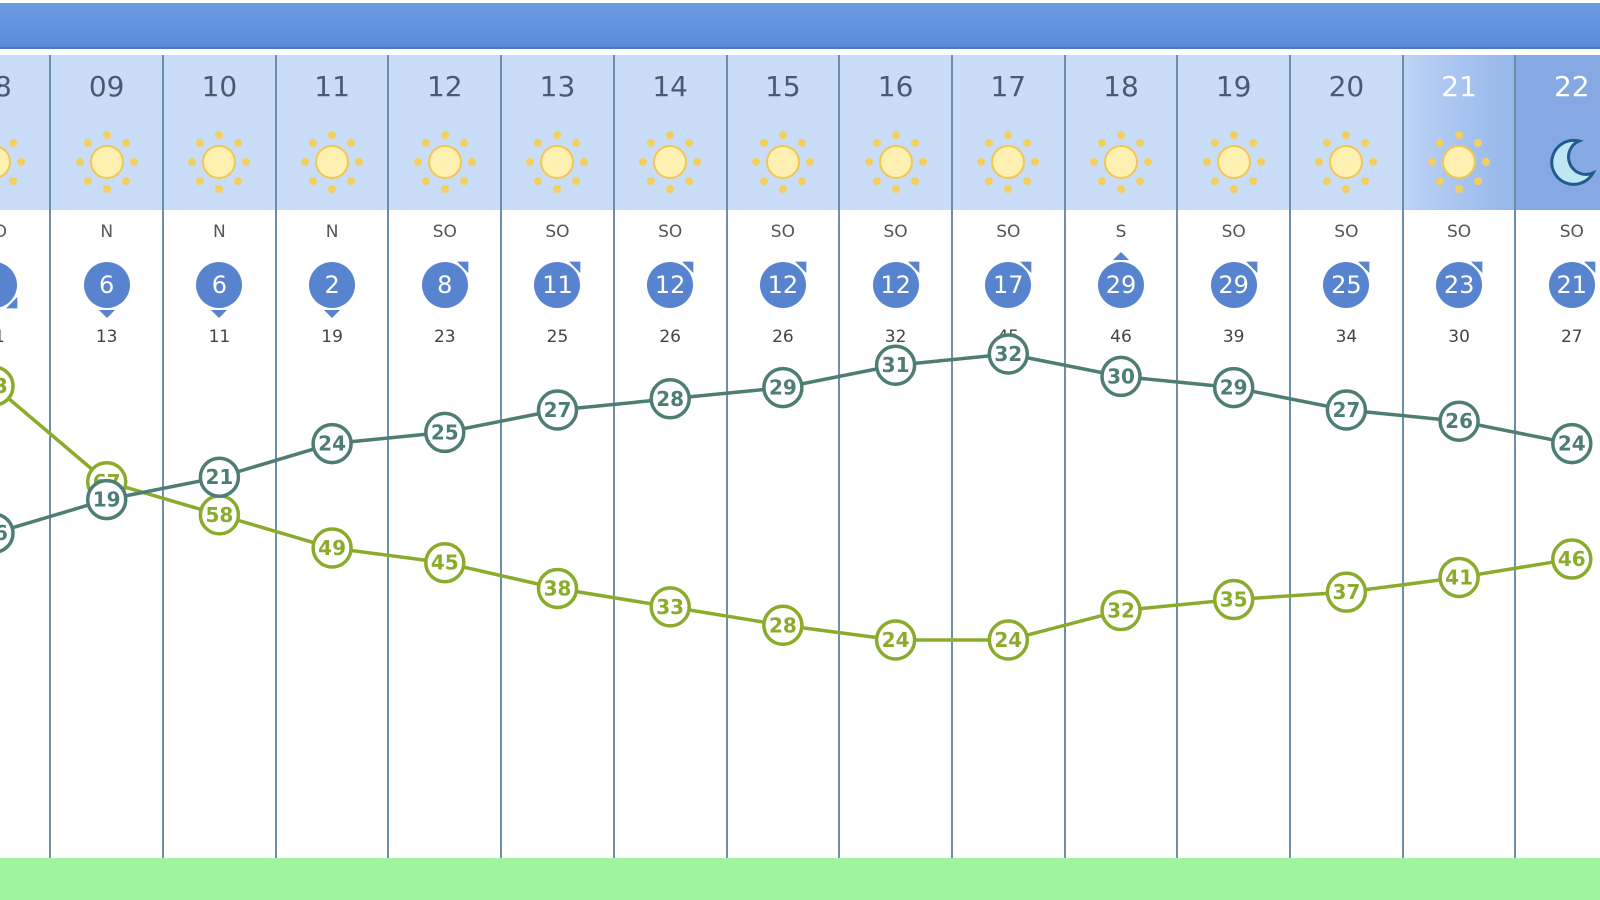 This screenshot has height=900, width=1600. Describe the element at coordinates (6, 86) in the screenshot. I see `hour-label: 08` at that location.